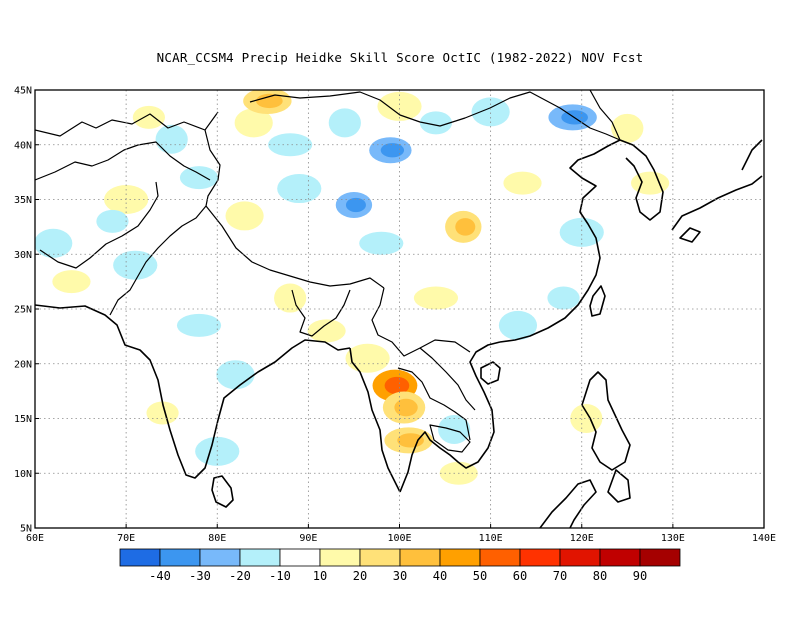 The height and width of the screenshot is (618, 800). I want to click on lat-tick-label: 25N, so click(23, 310).